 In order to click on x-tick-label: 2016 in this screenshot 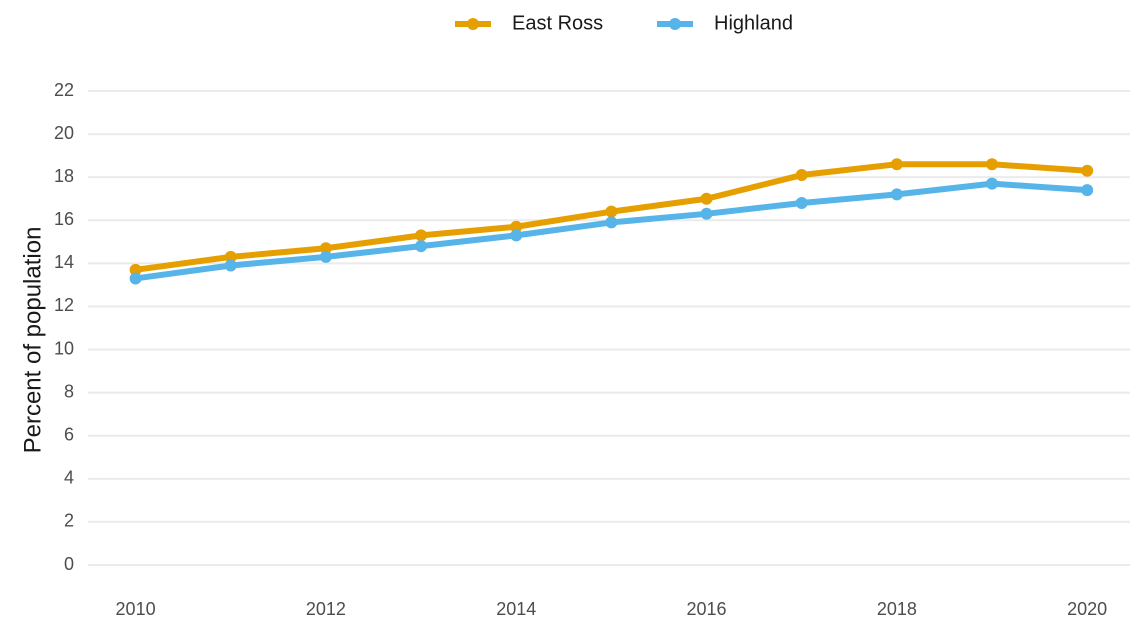, I will do `click(707, 609)`.